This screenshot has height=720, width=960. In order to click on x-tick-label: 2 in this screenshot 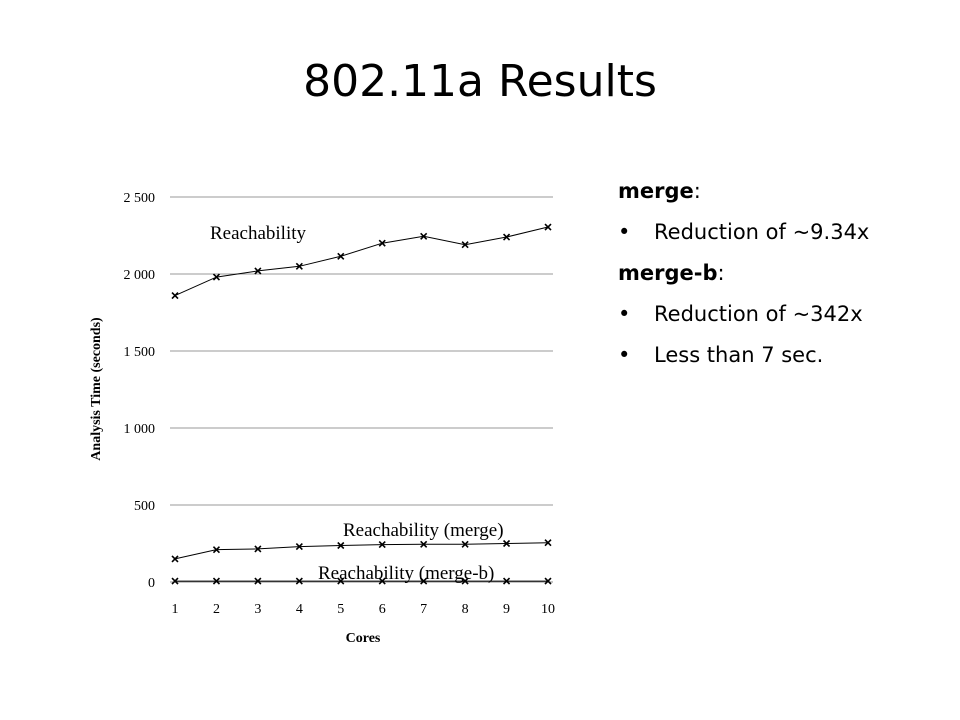, I will do `click(216, 609)`.